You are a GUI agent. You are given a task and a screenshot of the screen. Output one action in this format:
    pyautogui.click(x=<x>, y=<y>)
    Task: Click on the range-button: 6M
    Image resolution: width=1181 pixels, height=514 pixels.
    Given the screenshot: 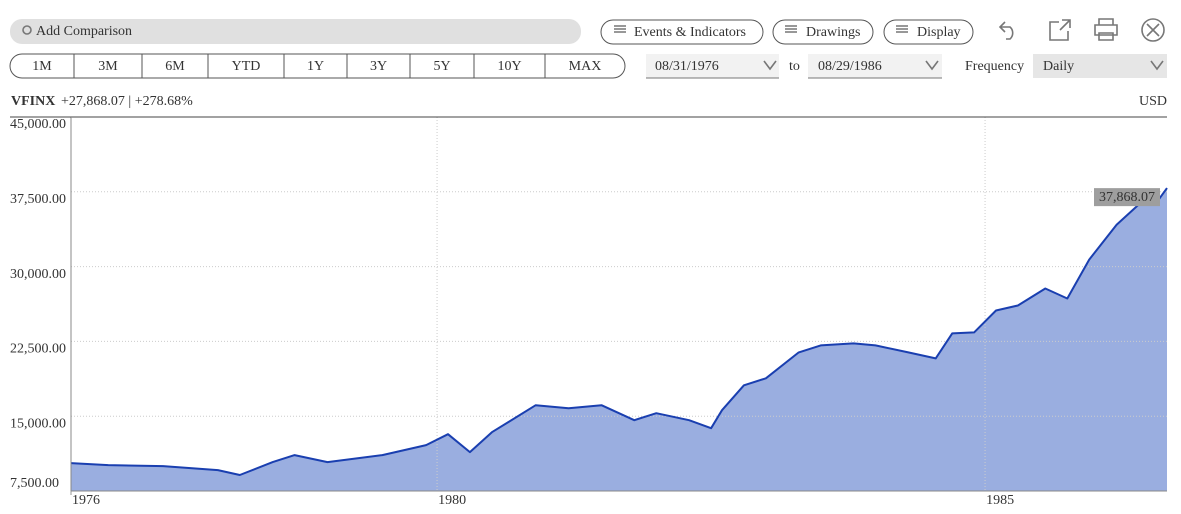 What is the action you would take?
    pyautogui.click(x=175, y=66)
    